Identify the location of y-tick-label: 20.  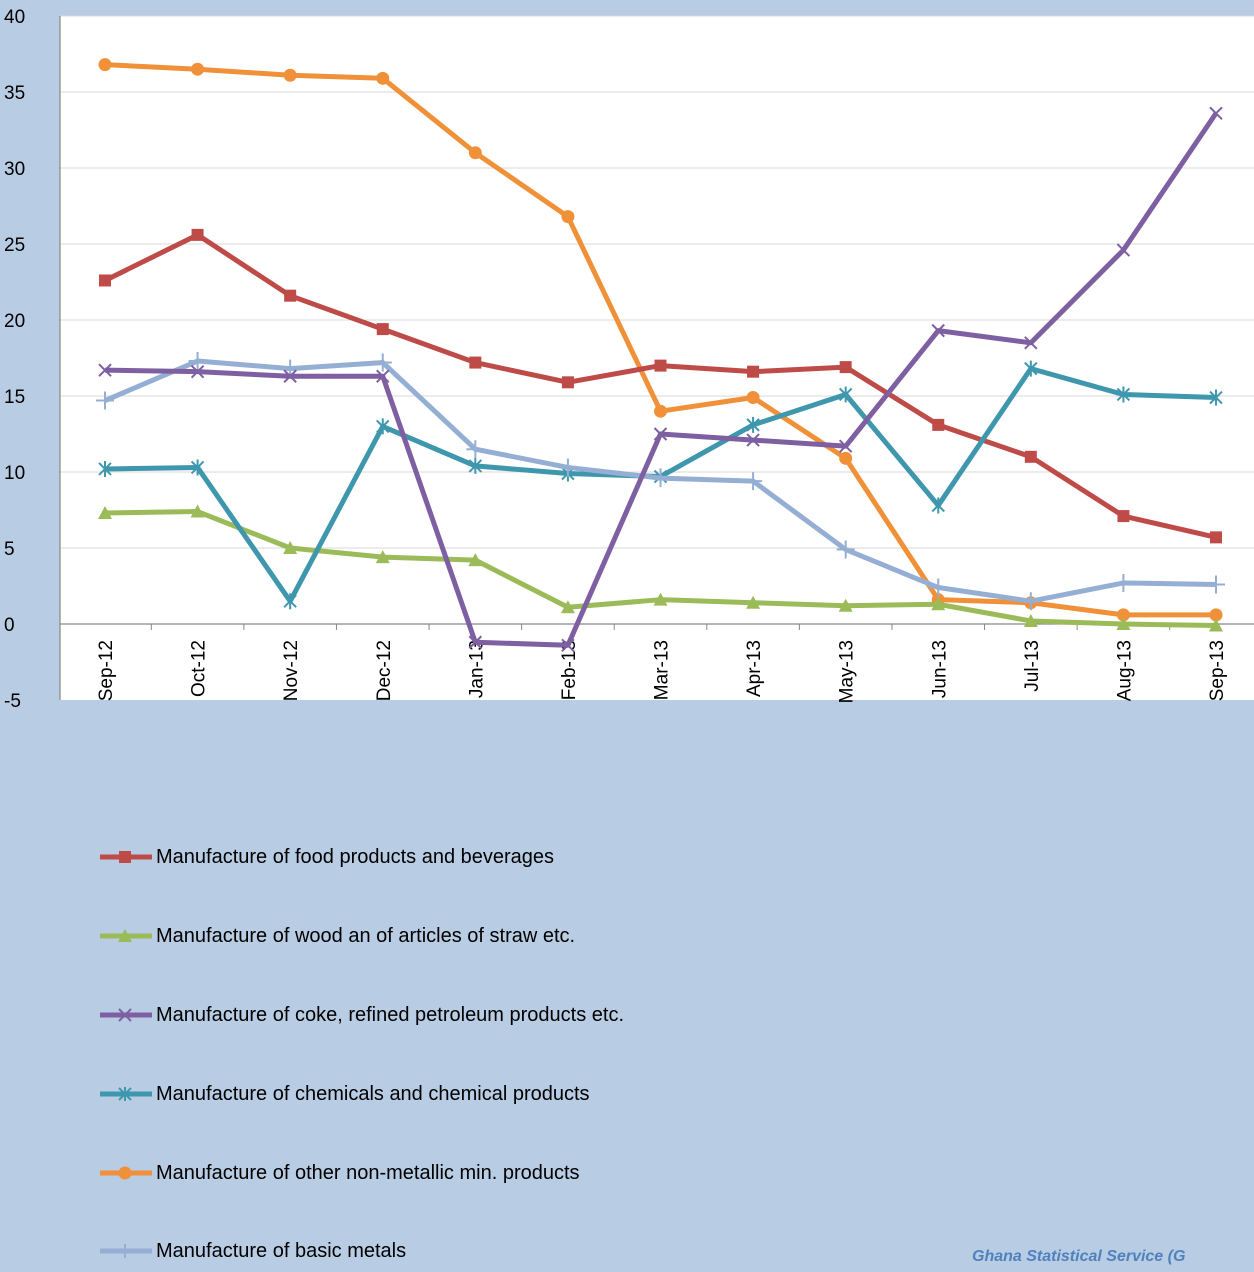
(14, 321).